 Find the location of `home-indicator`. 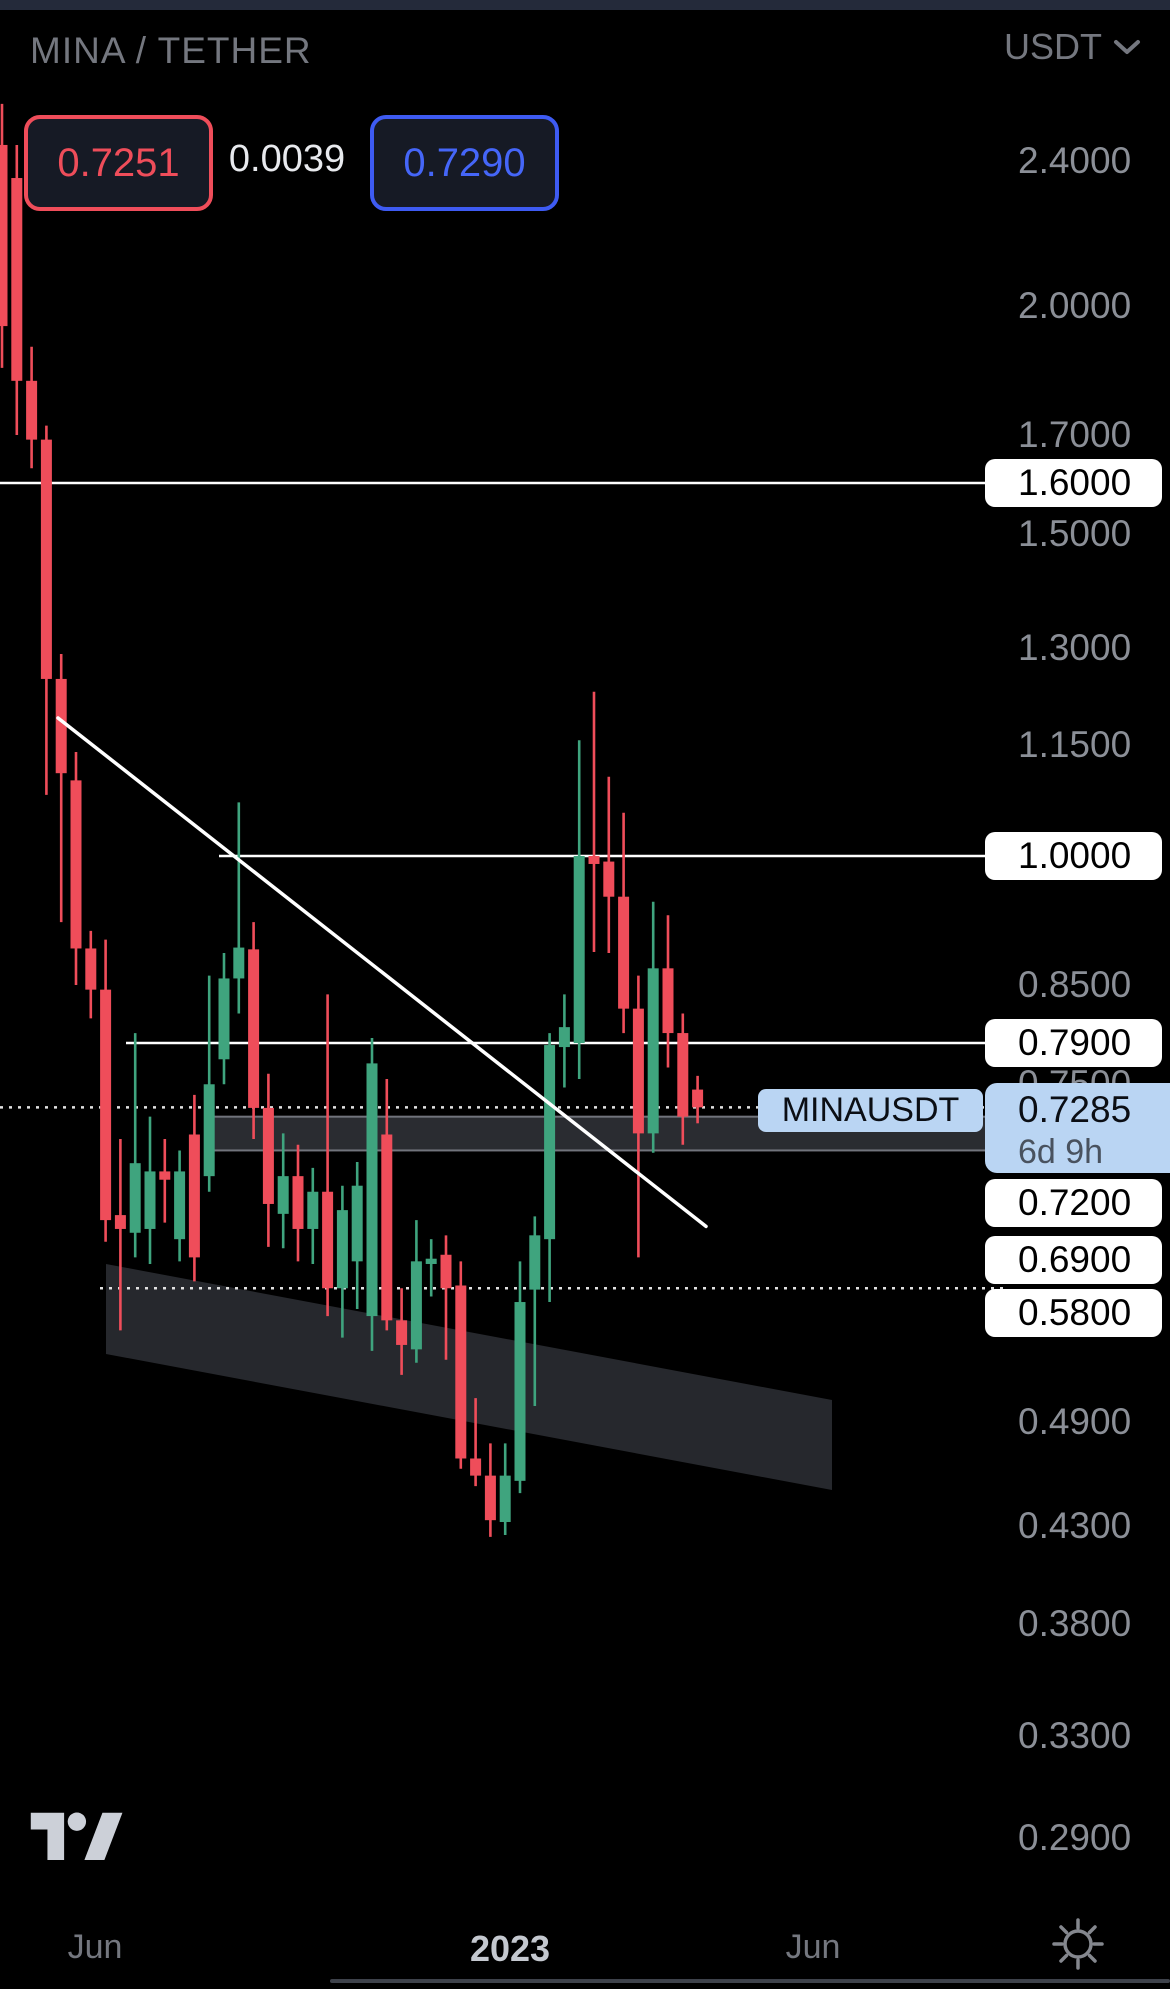

home-indicator is located at coordinates (750, 1981).